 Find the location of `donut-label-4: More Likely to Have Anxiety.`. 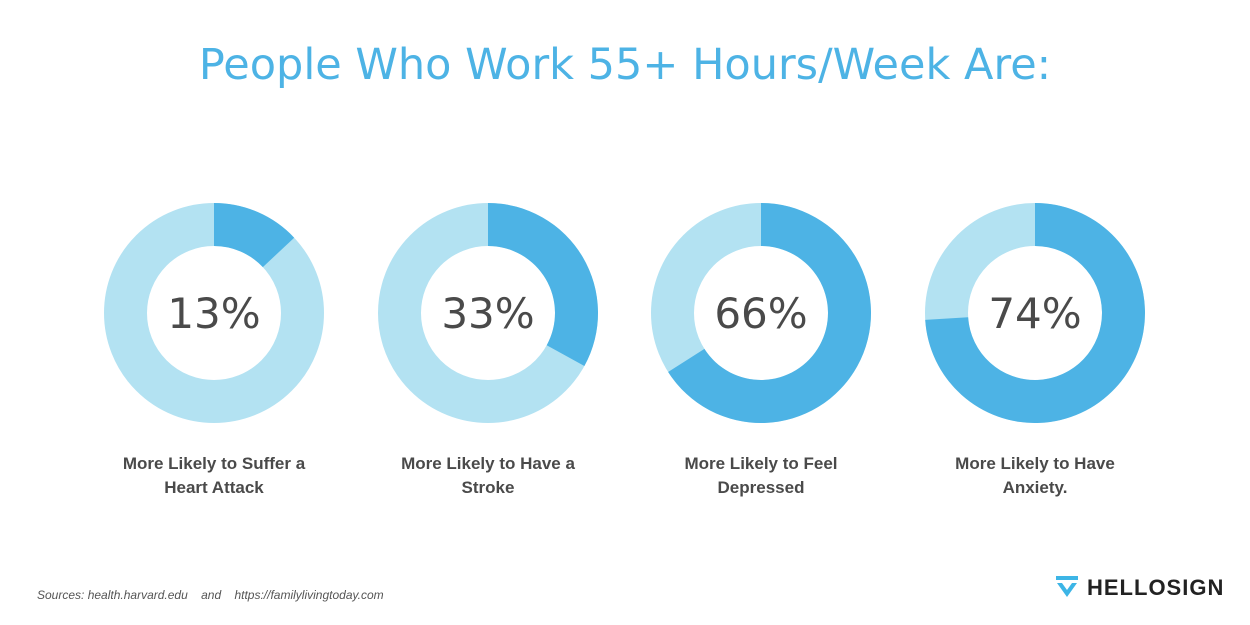

donut-label-4: More Likely to Have Anxiety. is located at coordinates (1035, 476).